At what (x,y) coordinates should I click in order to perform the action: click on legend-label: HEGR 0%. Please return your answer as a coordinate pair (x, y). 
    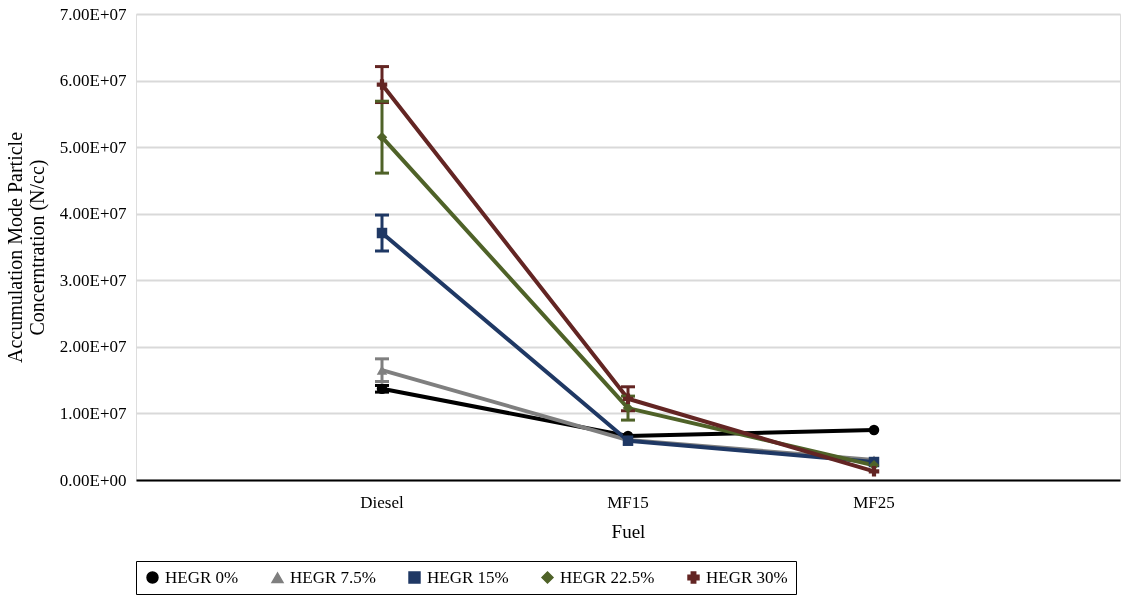
    Looking at the image, I should click on (202, 577).